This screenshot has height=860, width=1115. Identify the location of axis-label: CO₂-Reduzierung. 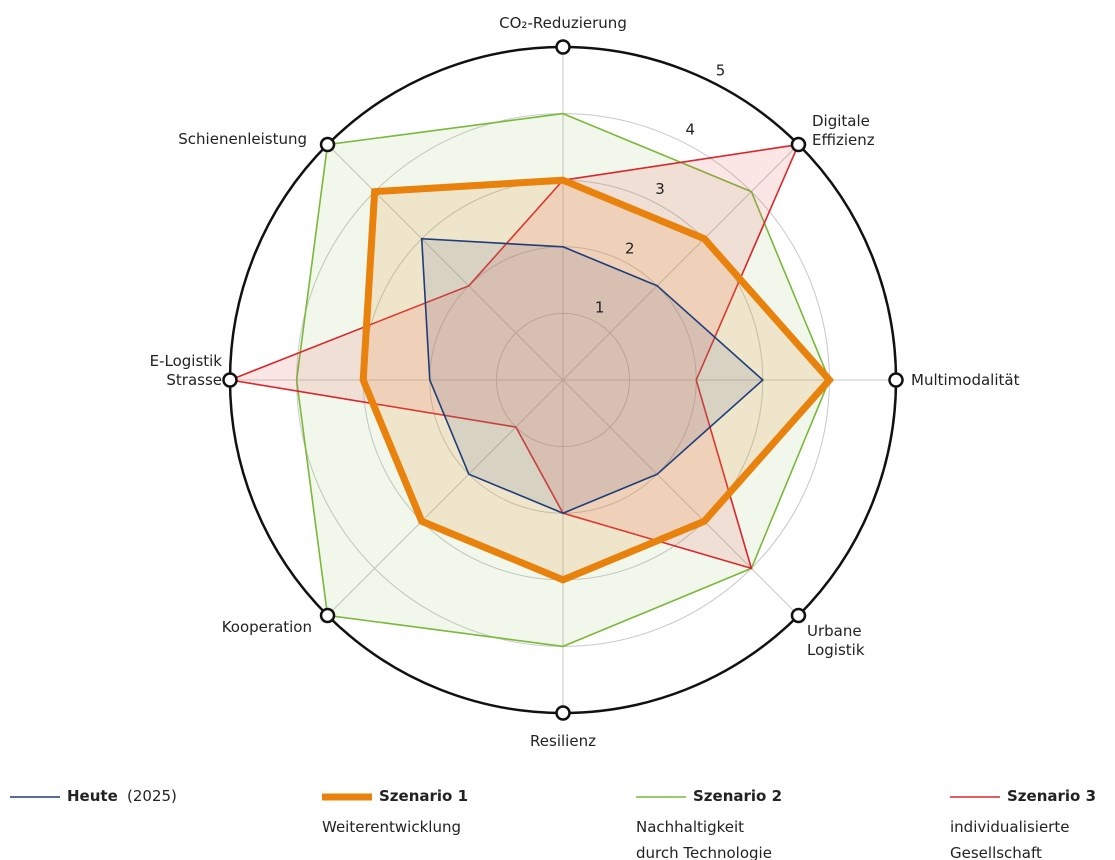
(563, 23).